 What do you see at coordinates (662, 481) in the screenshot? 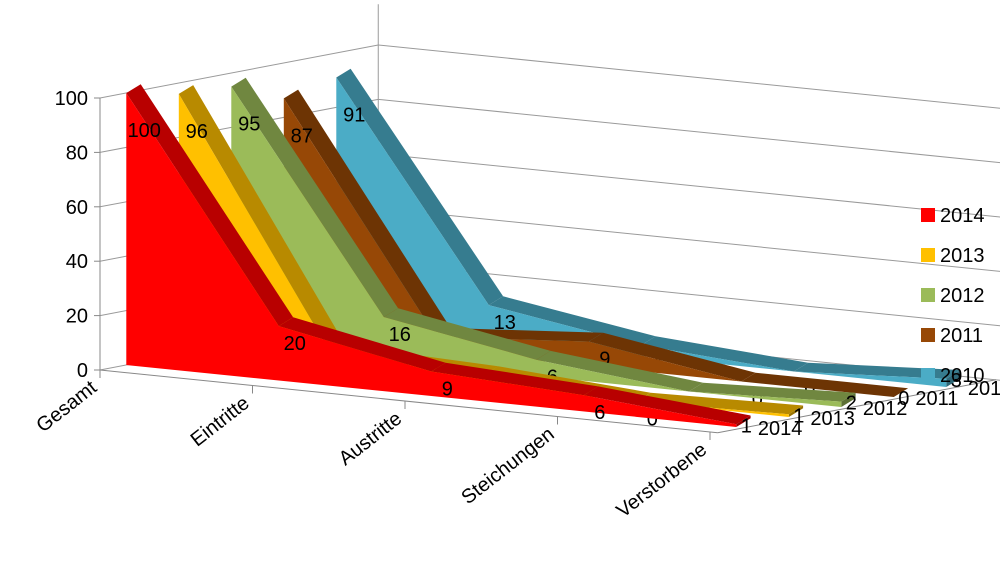
I see `category-label: Verstorbene` at bounding box center [662, 481].